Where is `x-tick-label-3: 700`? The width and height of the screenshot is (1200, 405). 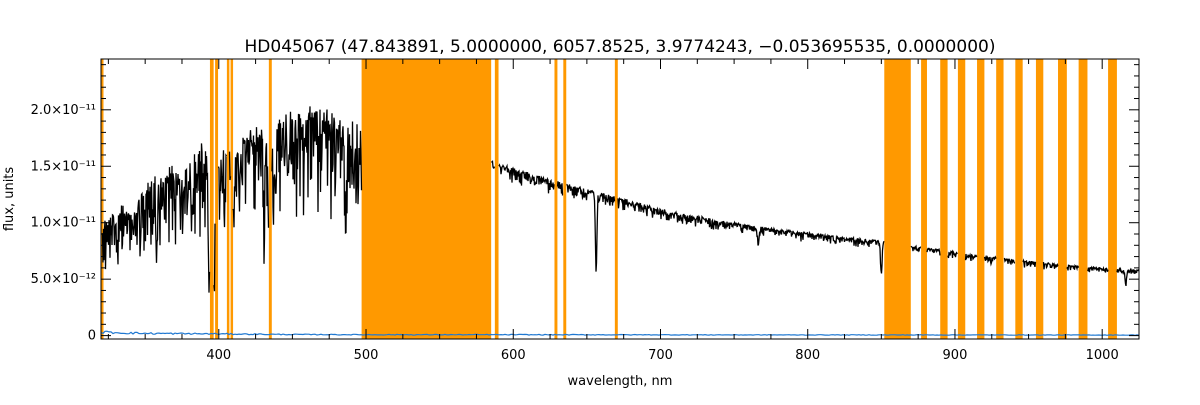 x-tick-label-3: 700 is located at coordinates (660, 355).